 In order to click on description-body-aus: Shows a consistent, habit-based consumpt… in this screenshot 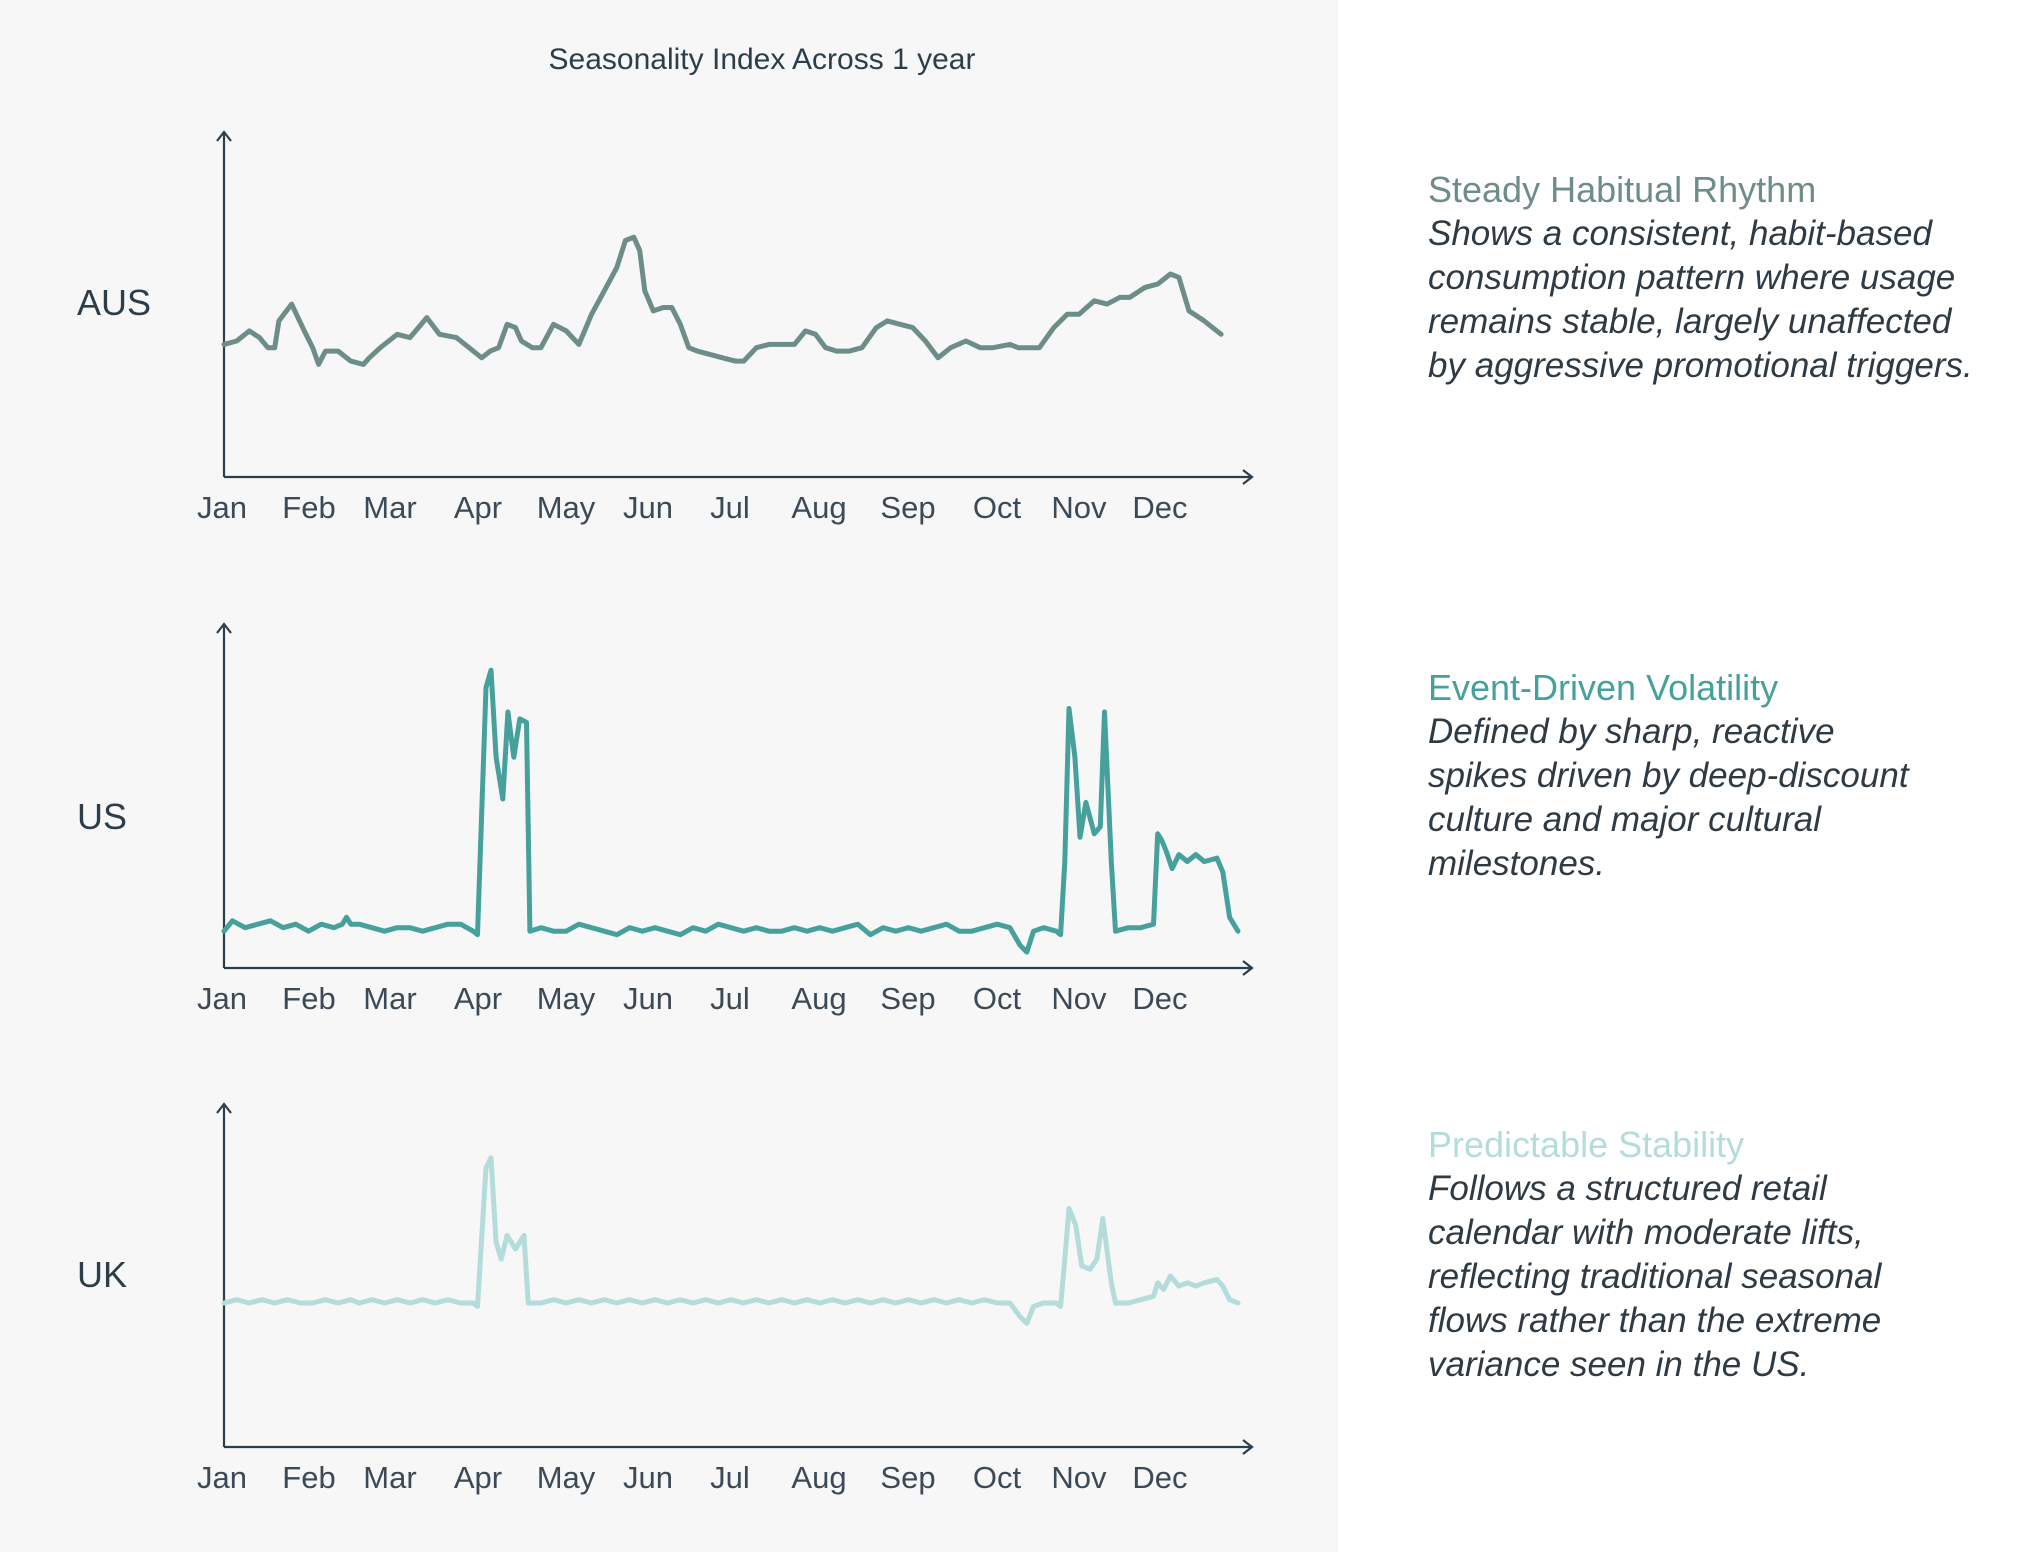, I will do `click(1700, 299)`.